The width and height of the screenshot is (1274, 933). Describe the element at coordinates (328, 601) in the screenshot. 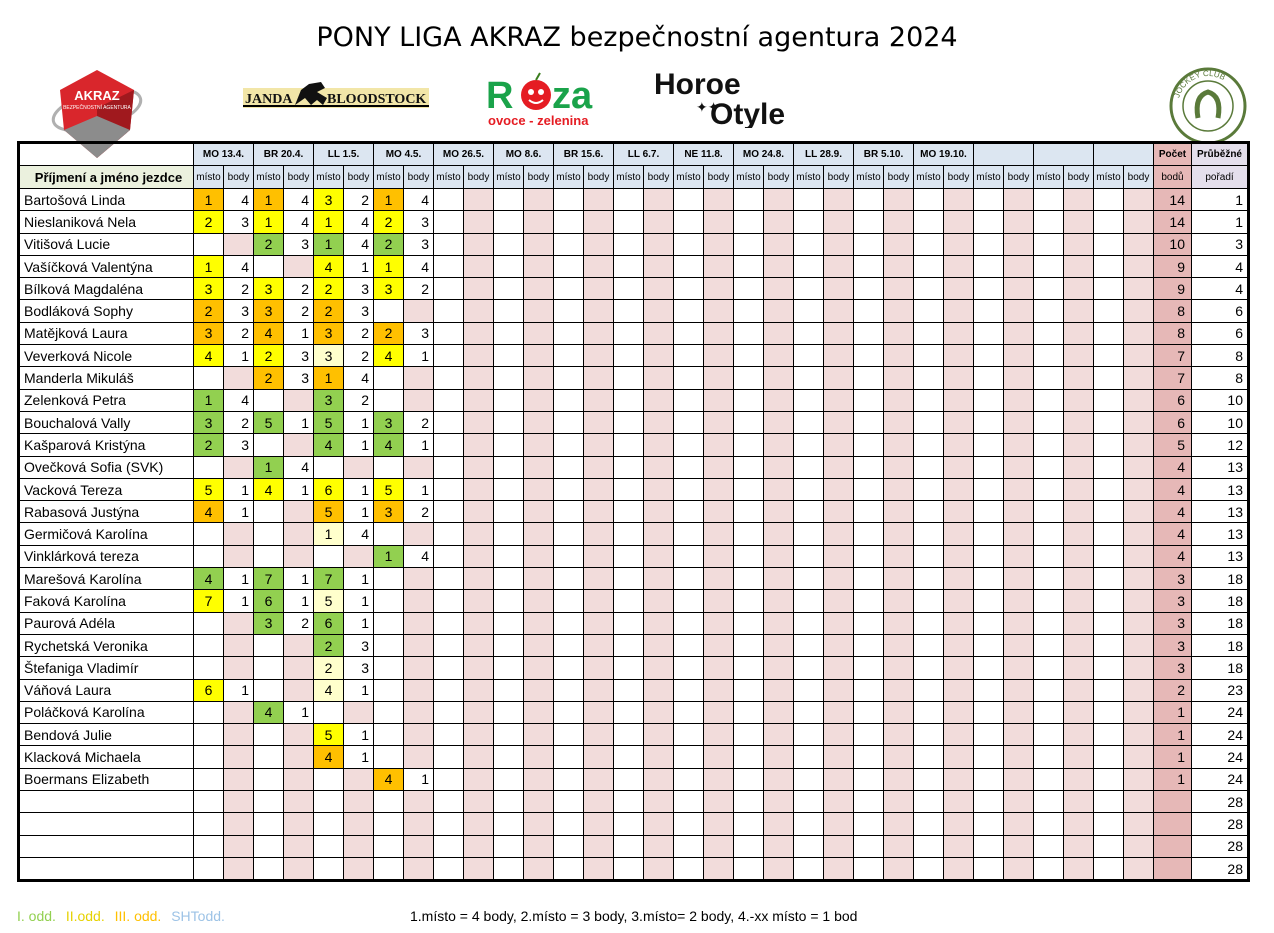

I see `place-cell: 5` at that location.